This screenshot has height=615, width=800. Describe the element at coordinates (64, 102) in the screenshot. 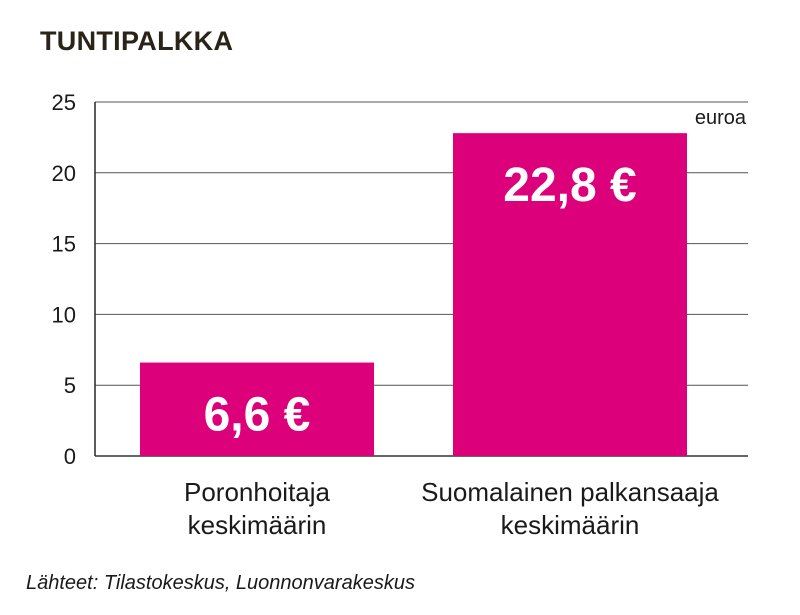

I see `y-tick-label: 25` at that location.